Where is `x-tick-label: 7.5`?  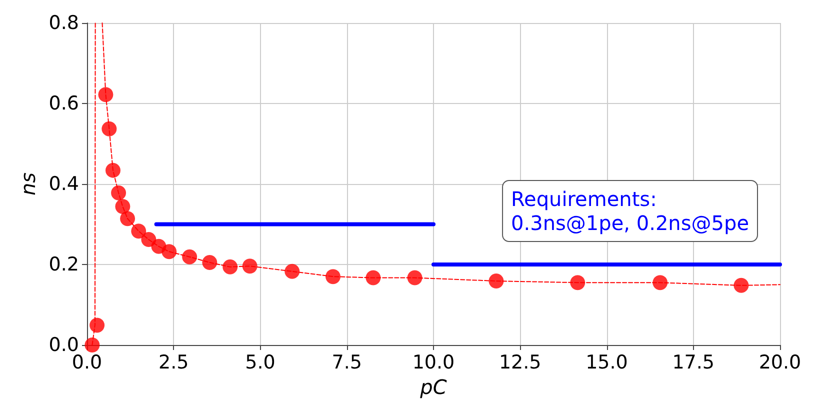 x-tick-label: 7.5 is located at coordinates (347, 363).